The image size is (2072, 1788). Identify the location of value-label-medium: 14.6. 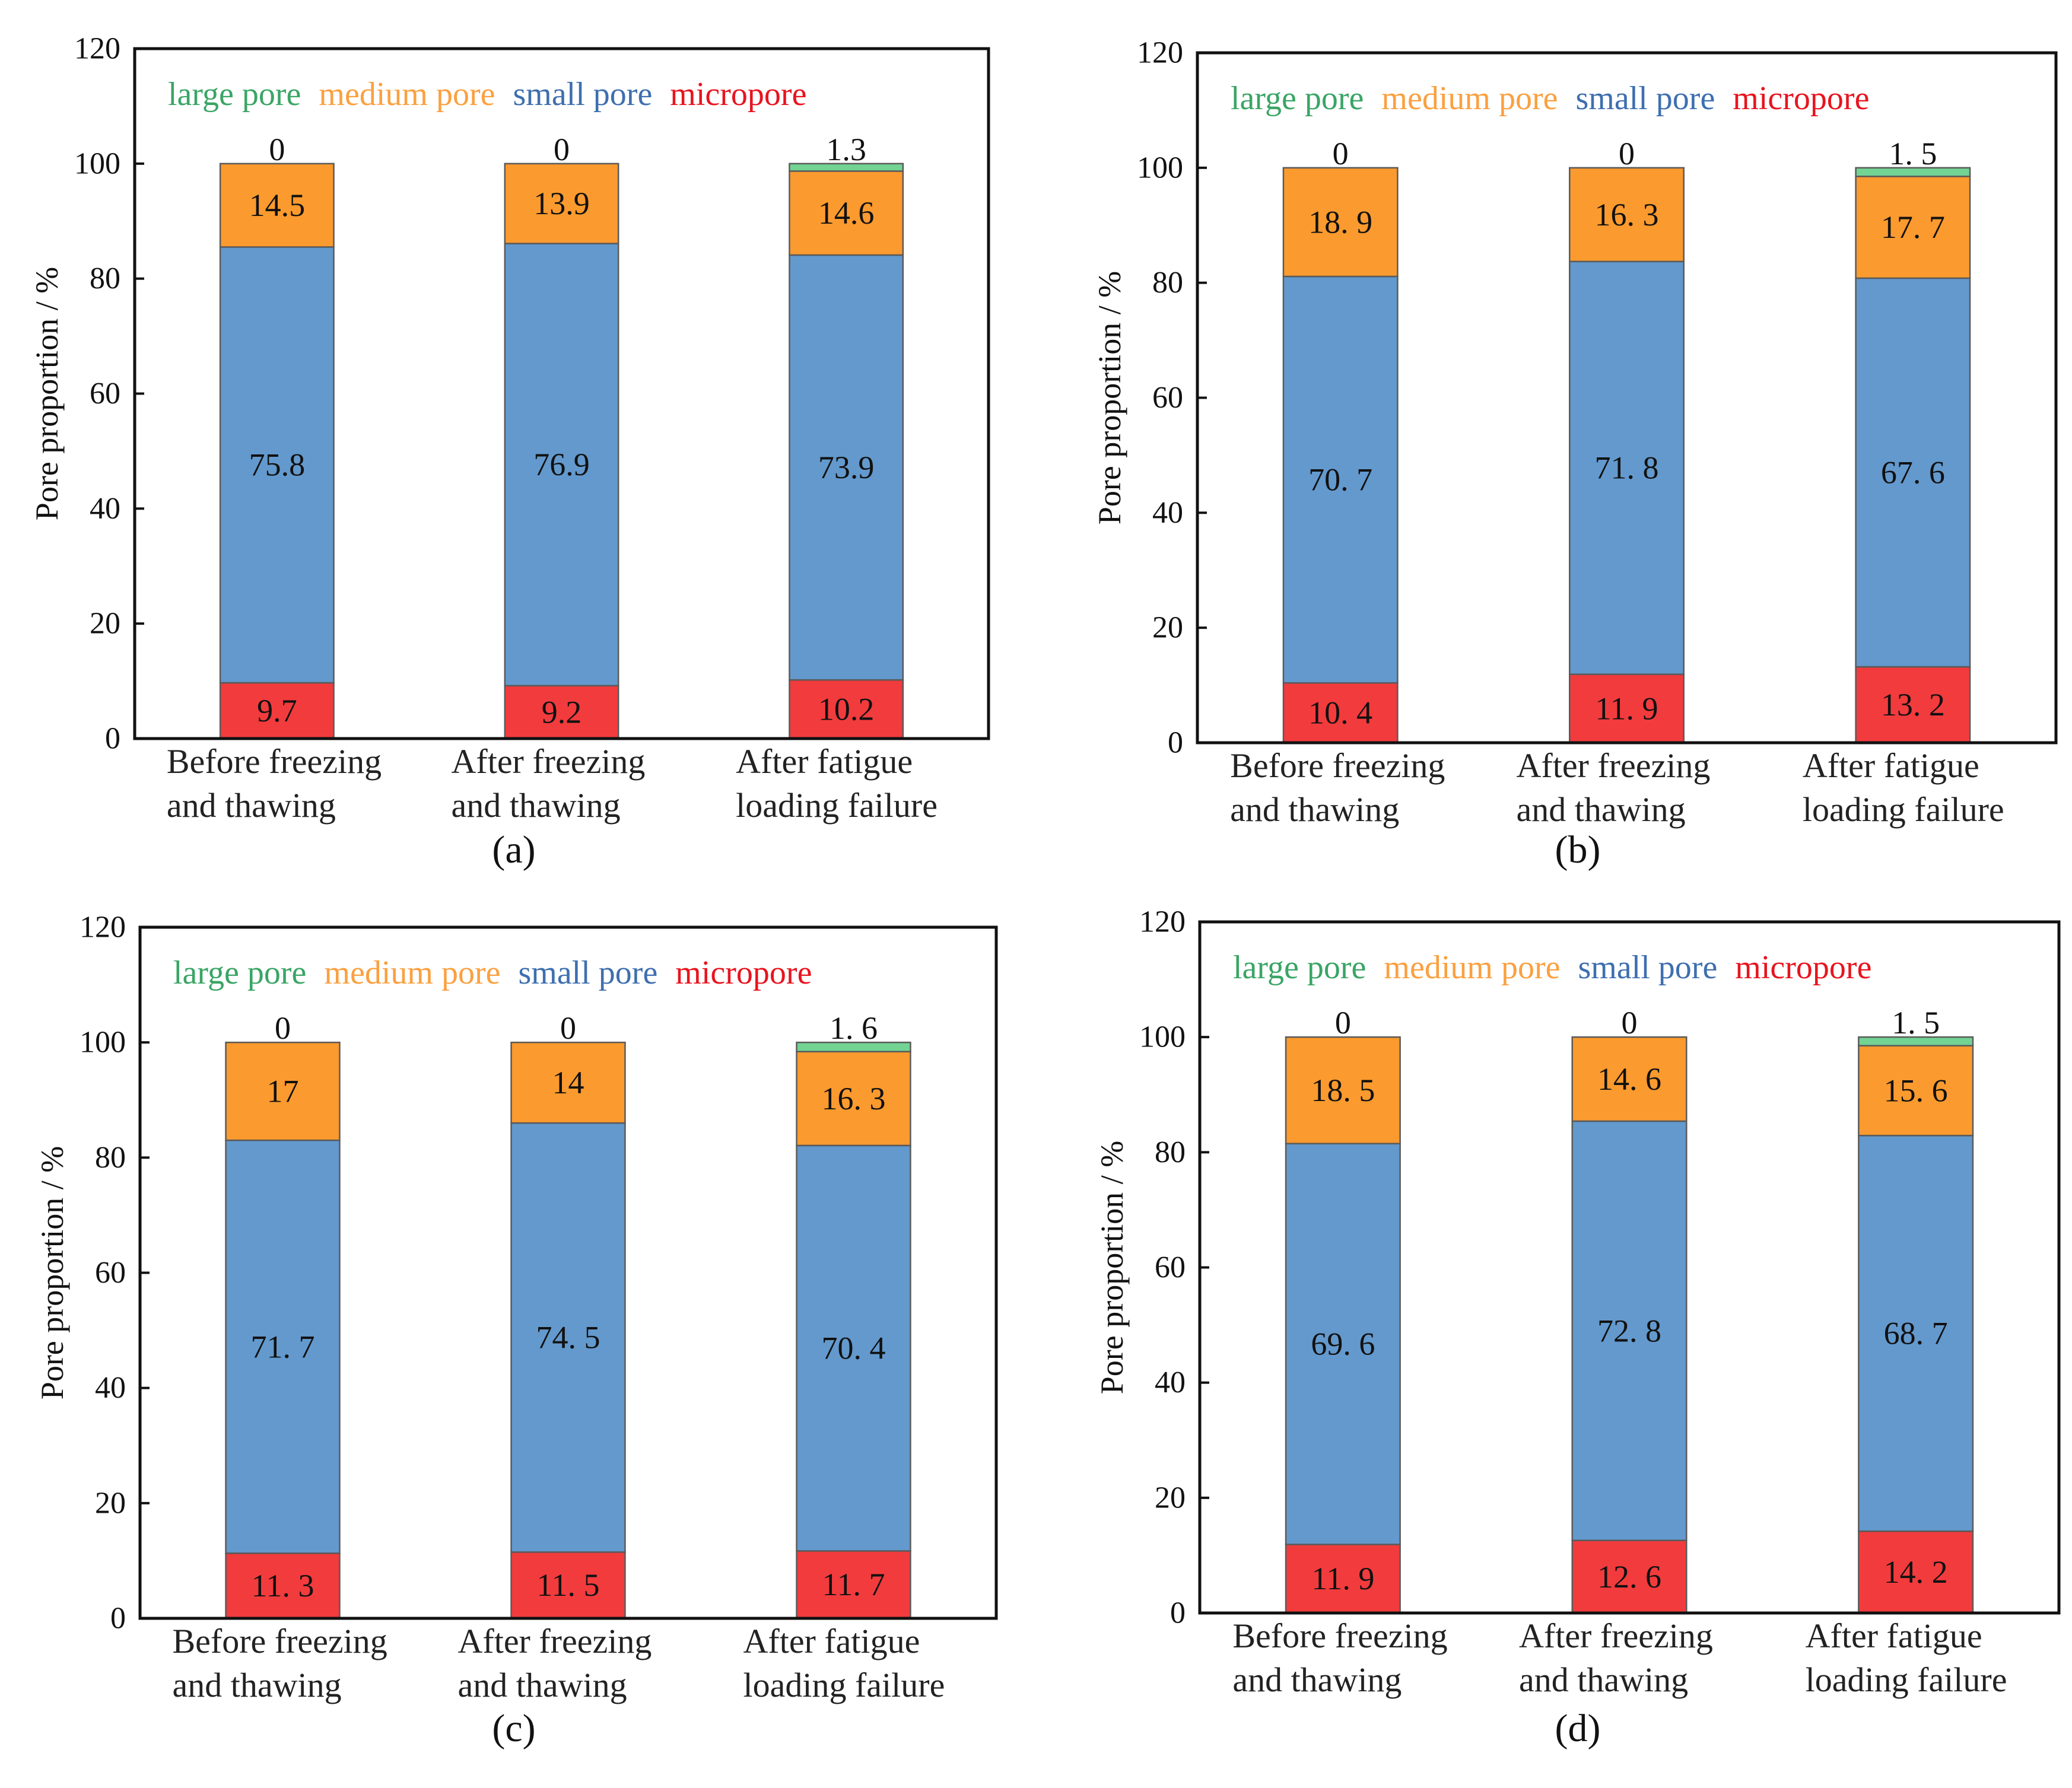
(847, 213).